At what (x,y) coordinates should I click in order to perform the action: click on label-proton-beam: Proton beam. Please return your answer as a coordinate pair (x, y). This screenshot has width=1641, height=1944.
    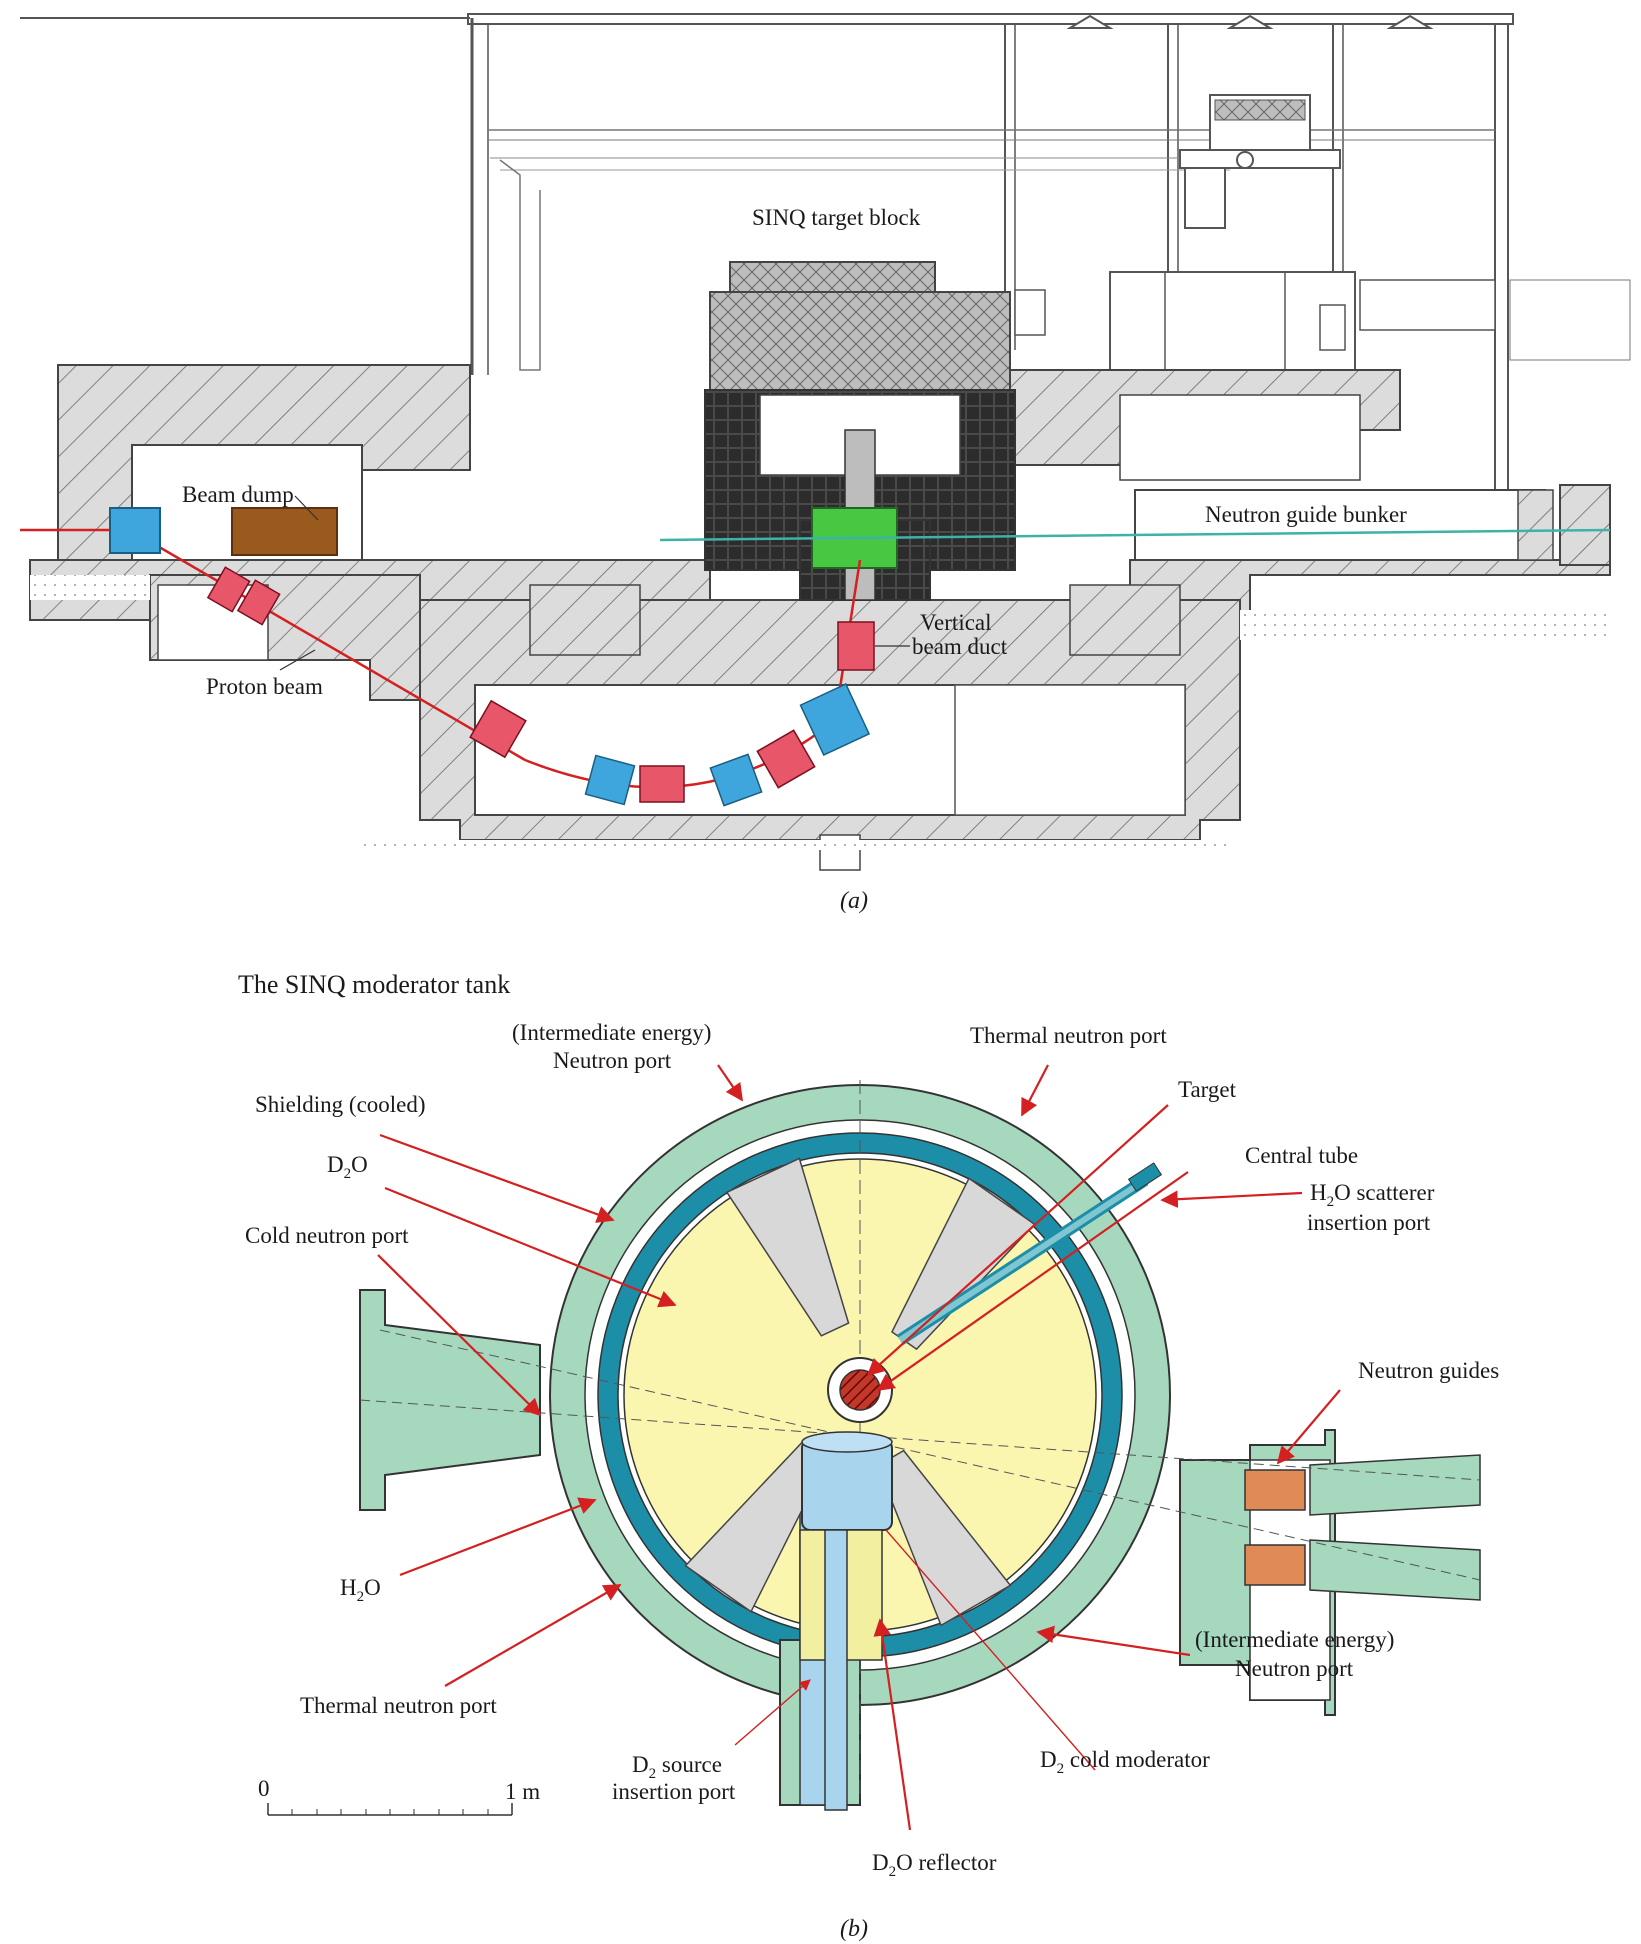
    Looking at the image, I should click on (264, 686).